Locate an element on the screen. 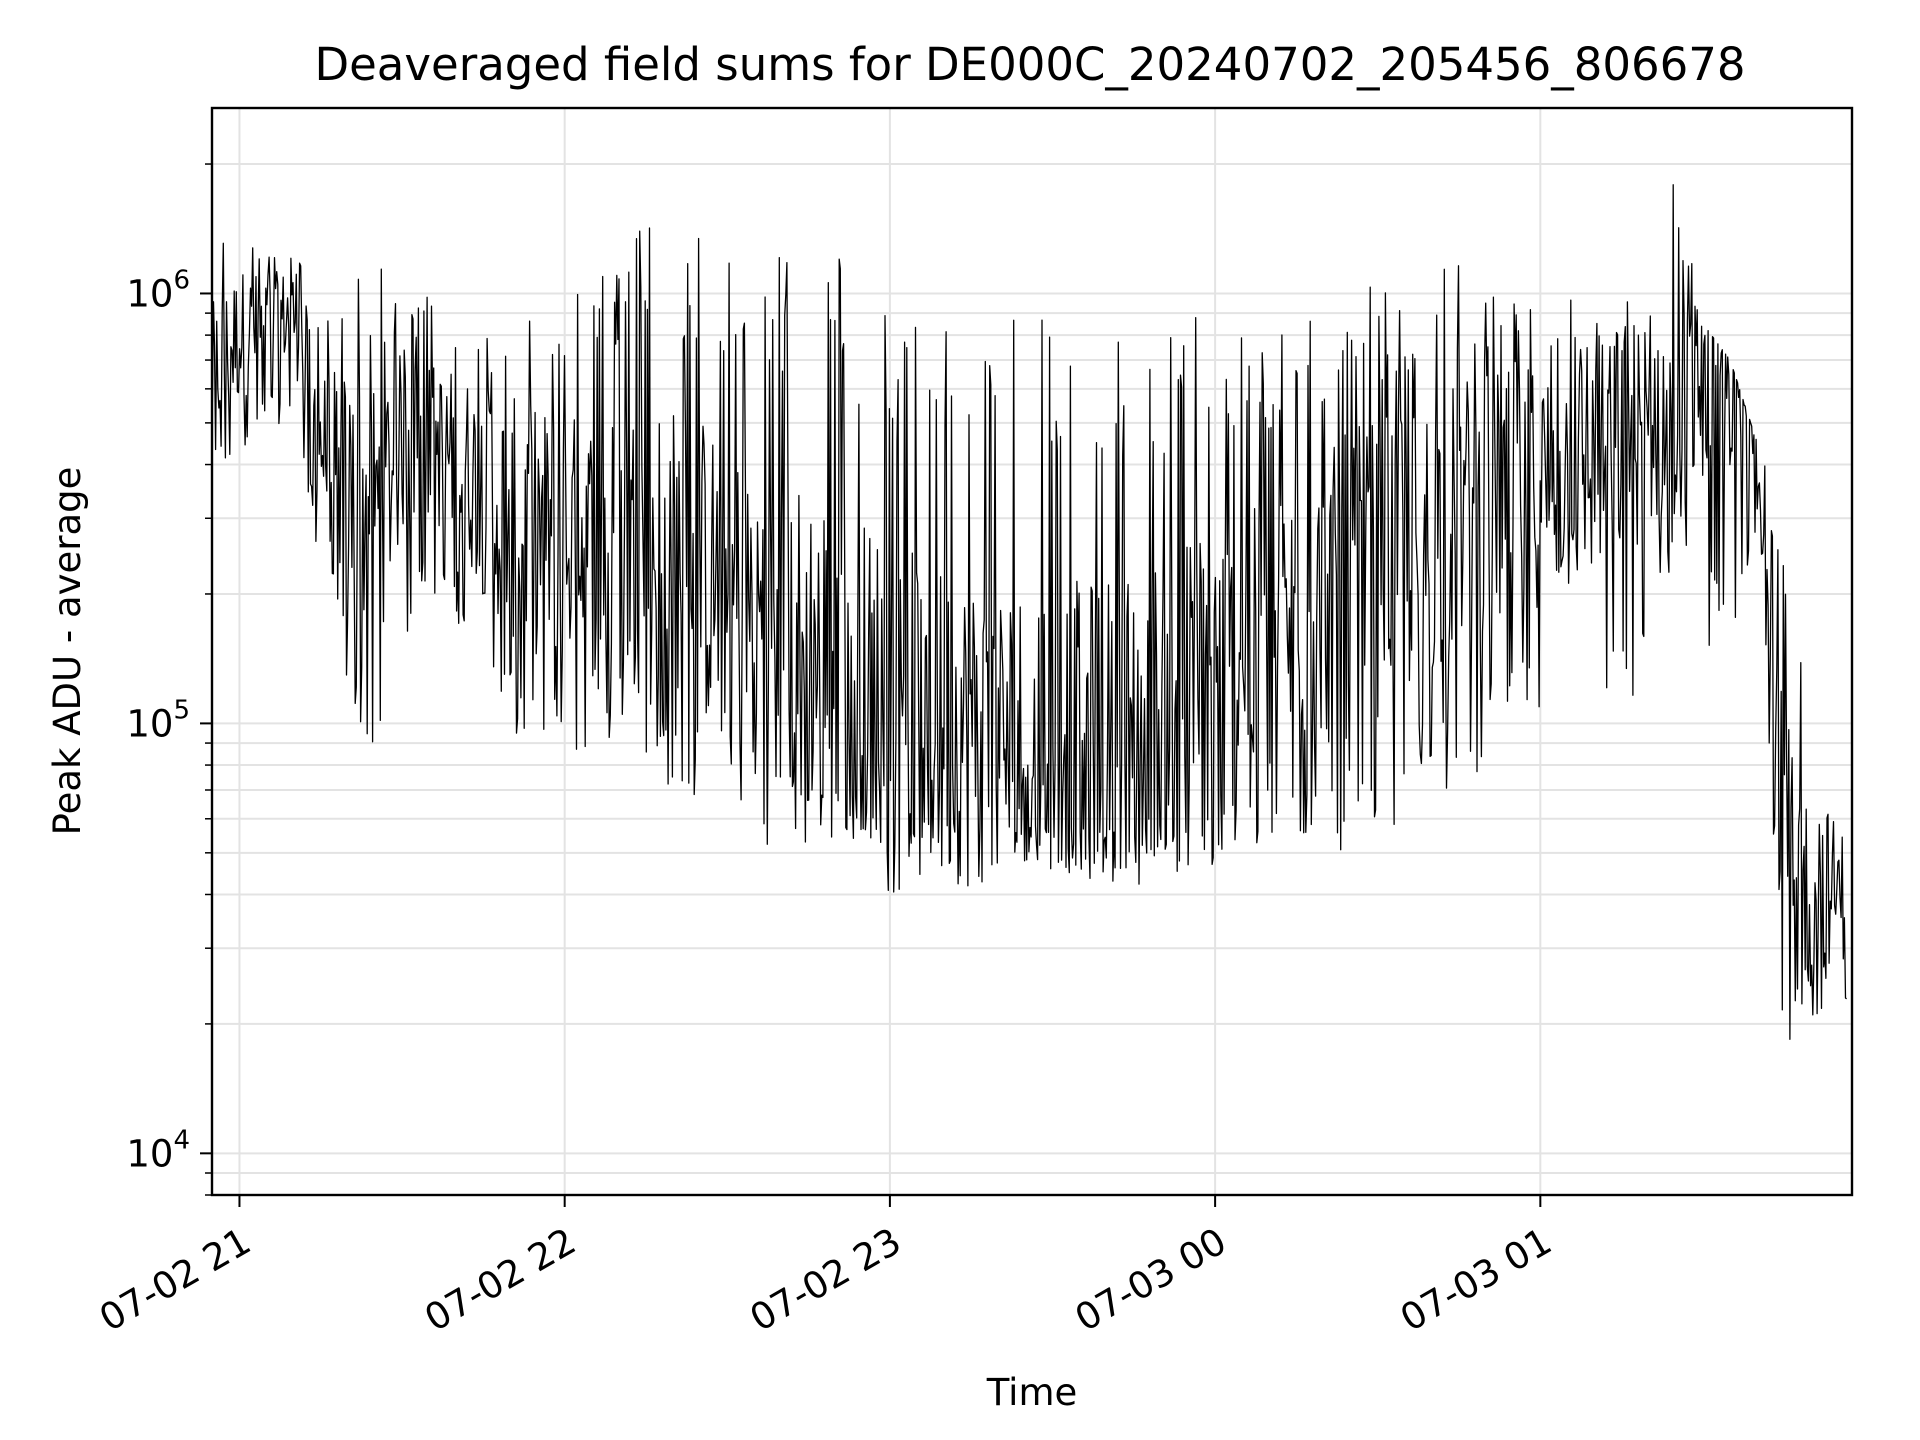 This screenshot has height=1440, width=1920. y-tick-label: 10⁴ is located at coordinates (158, 1150).